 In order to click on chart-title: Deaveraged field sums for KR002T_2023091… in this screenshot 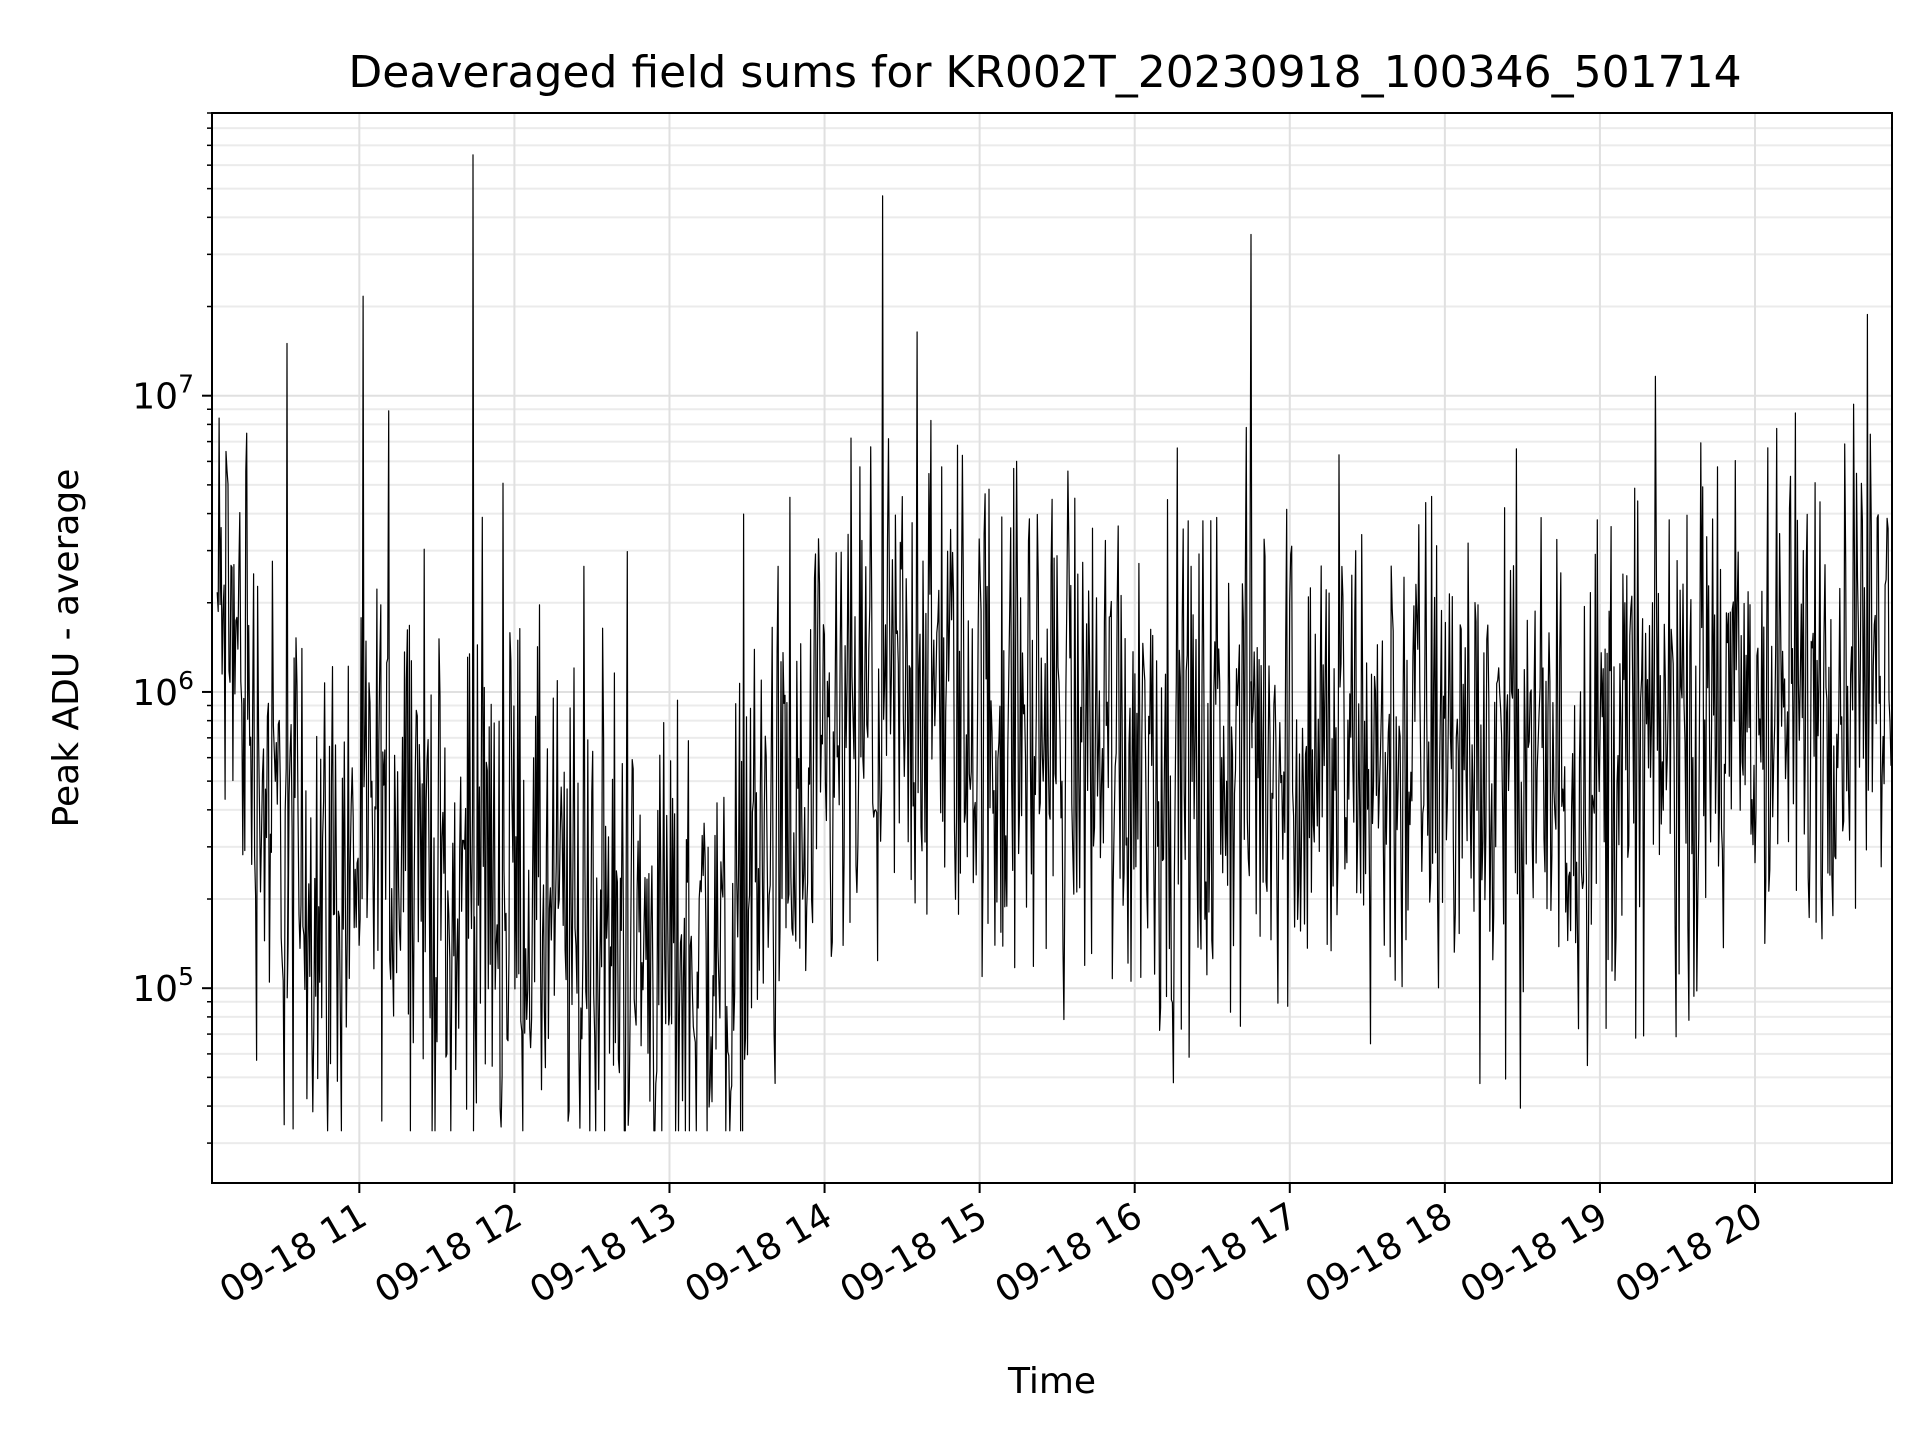, I will do `click(1044, 72)`.